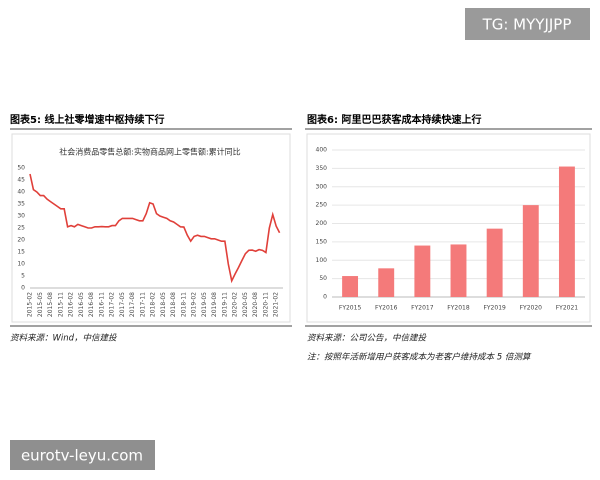 Image resolution: width=600 pixels, height=480 pixels. Describe the element at coordinates (276, 304) in the screenshot. I see `x-tick-label: 2021-02` at that location.